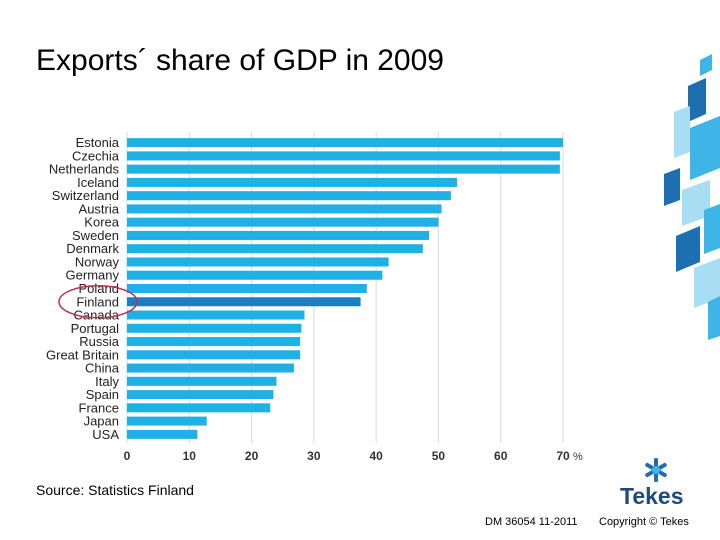  What do you see at coordinates (275, 249) in the screenshot?
I see `bar-denmark` at bounding box center [275, 249].